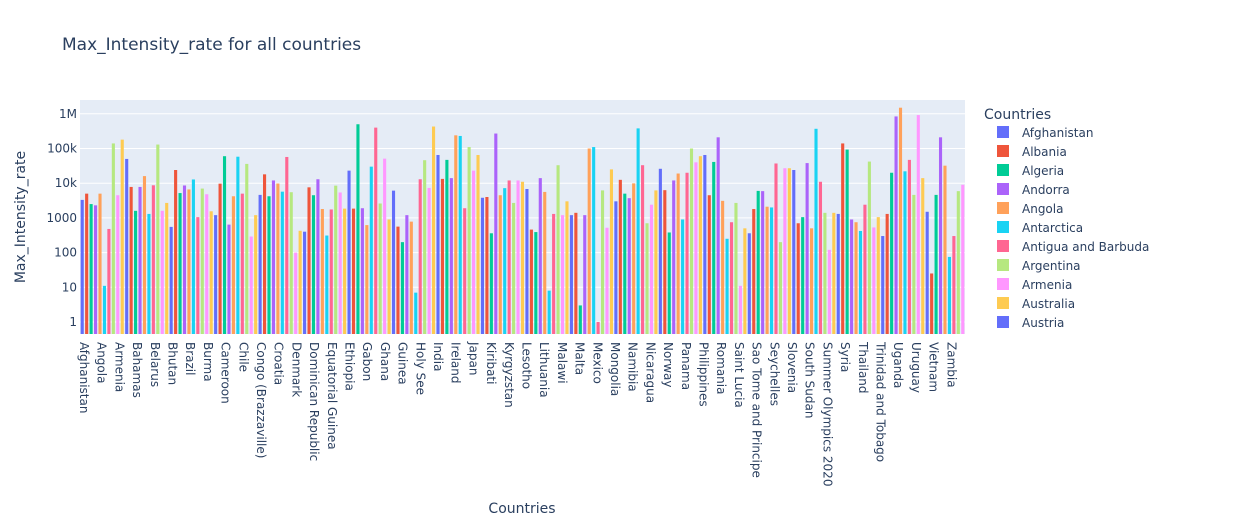 This screenshot has height=529, width=1244. Describe the element at coordinates (1044, 152) in the screenshot. I see `legend-item-label: Albania` at that location.